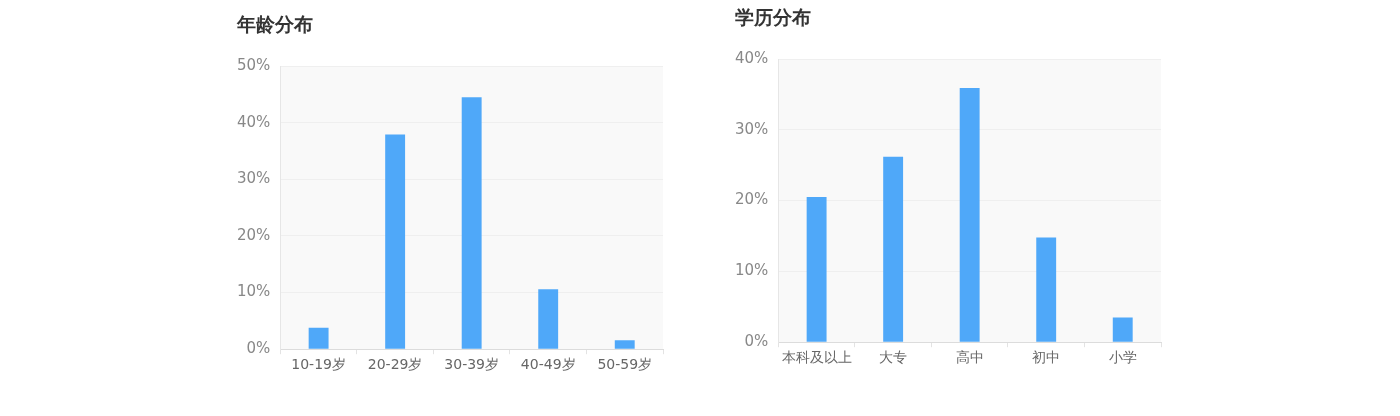 This screenshot has width=1400, height=416. Describe the element at coordinates (395, 364) in the screenshot. I see `x-tick-label: 20-29岁` at that location.